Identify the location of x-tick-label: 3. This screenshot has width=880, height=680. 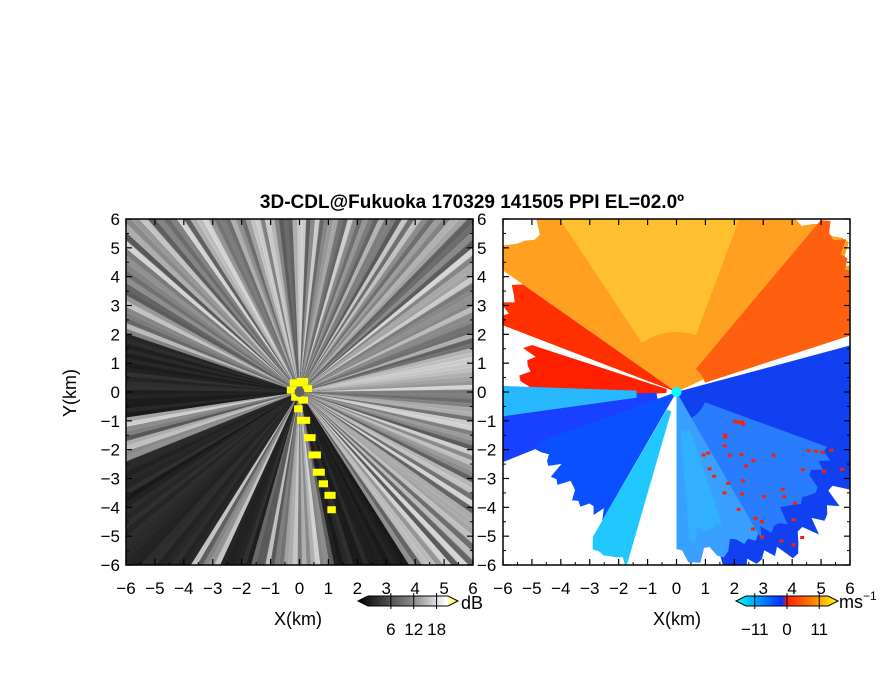
(386, 588).